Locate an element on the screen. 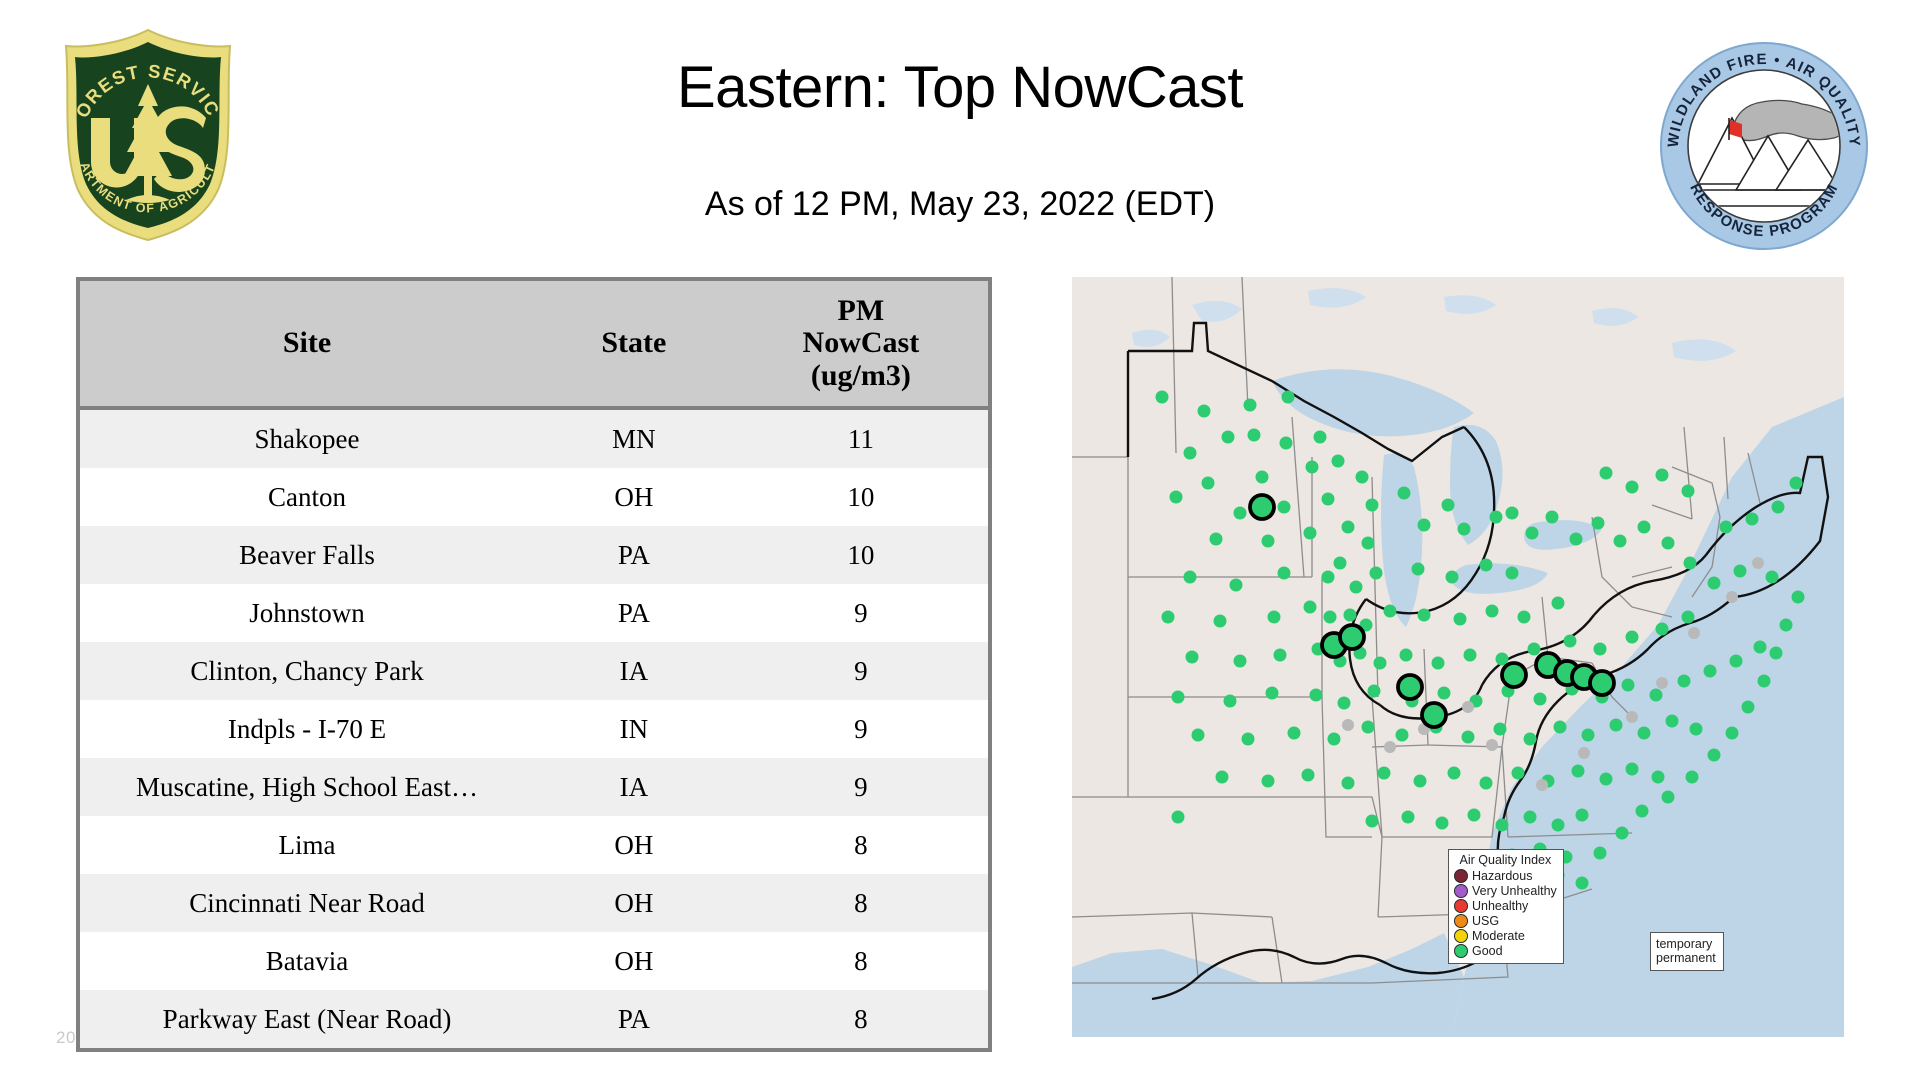 This screenshot has height=1080, width=1920. site-cell: Clinton, Chancy Park is located at coordinates (307, 670).